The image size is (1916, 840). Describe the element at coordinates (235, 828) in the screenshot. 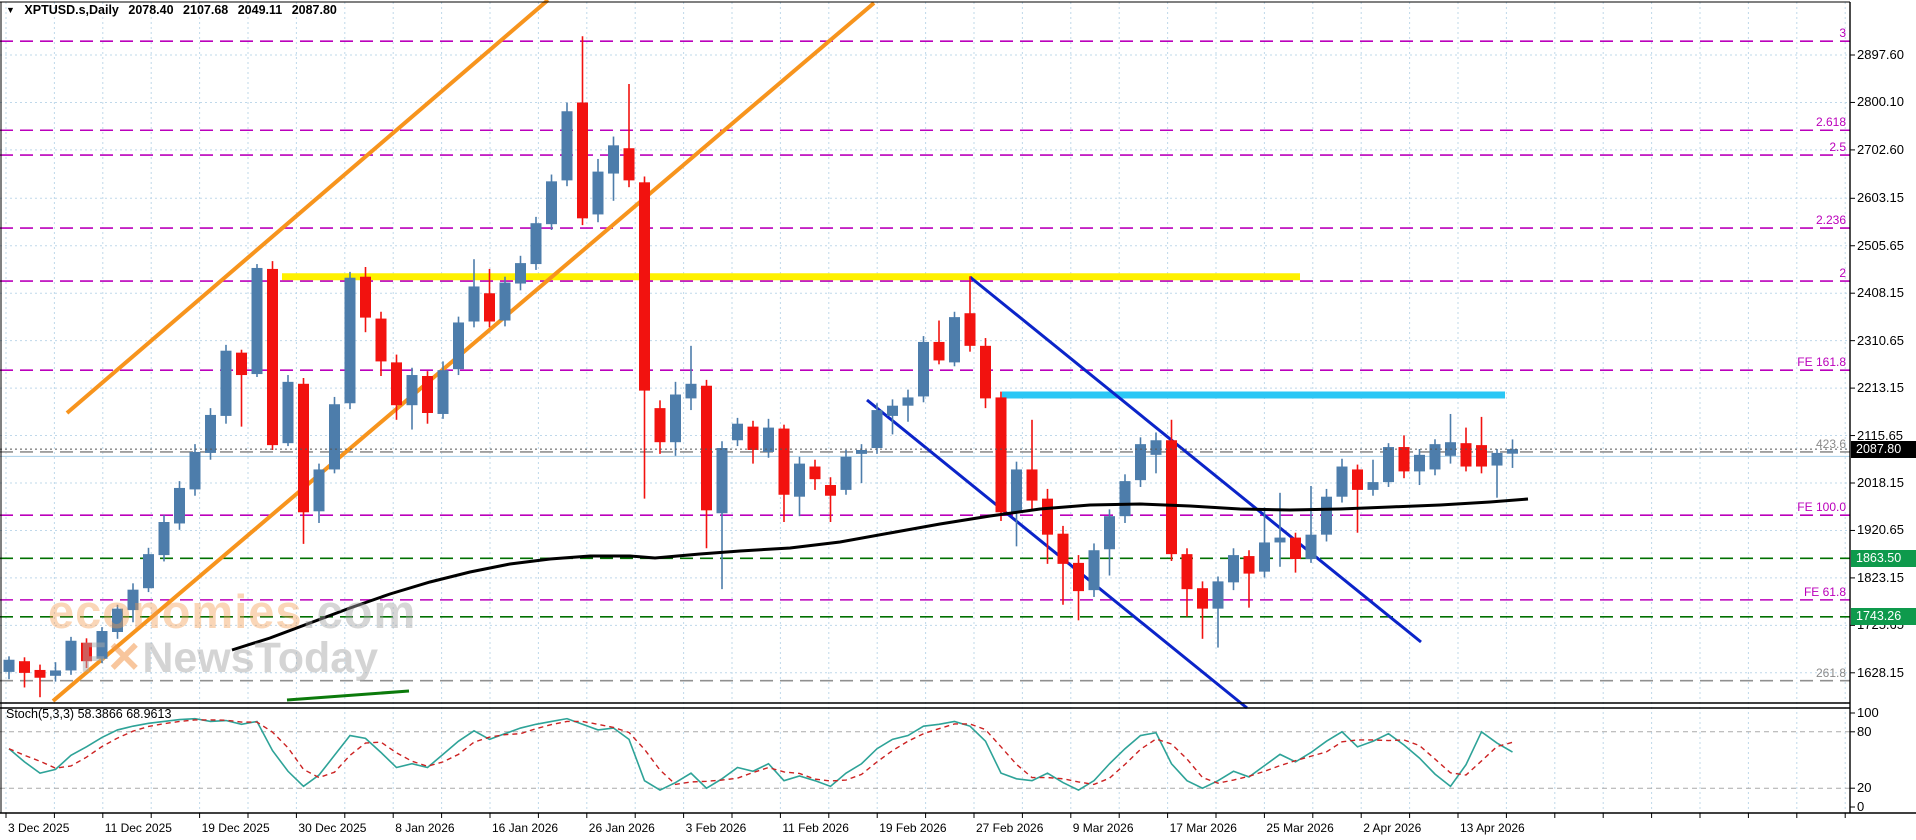

I see `time-axis-label: 19 Dec 2025` at that location.